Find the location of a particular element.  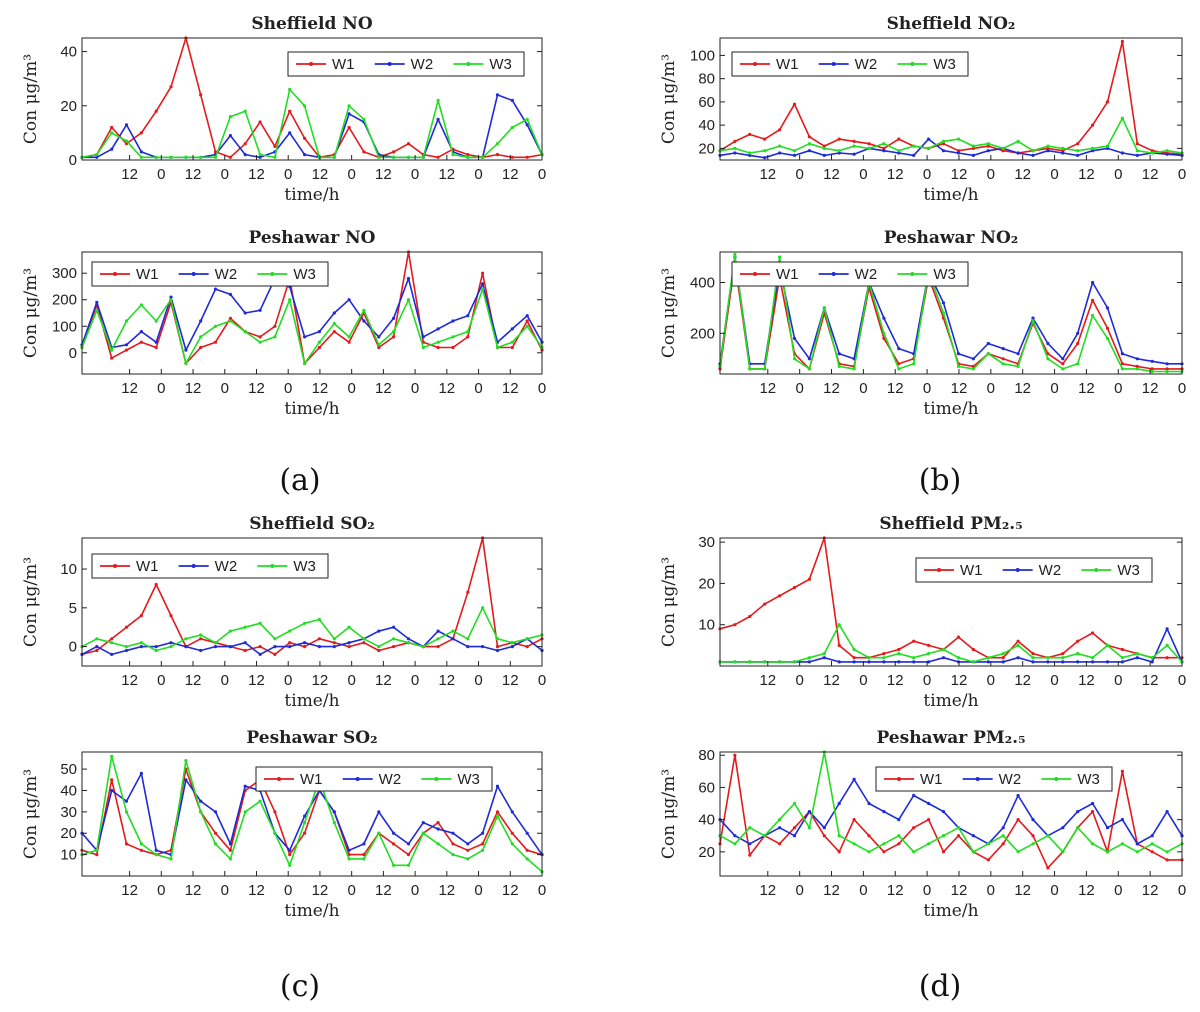

chart-title: Peshawar SO₂ is located at coordinates (311, 738).